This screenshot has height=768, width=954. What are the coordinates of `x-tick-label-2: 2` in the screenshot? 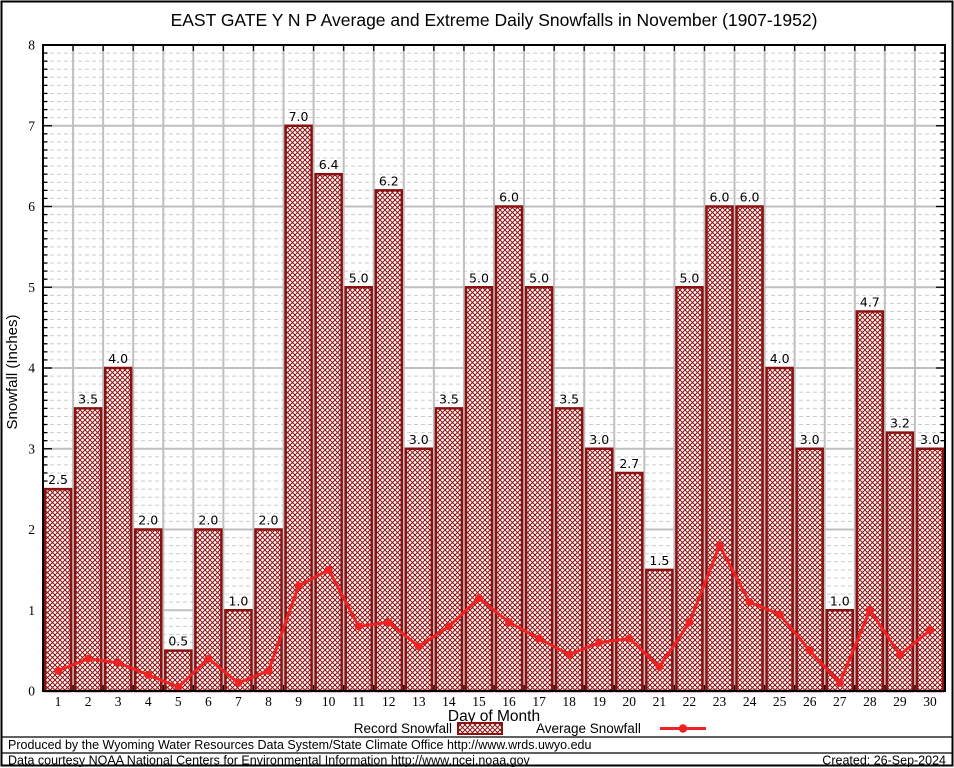 It's located at (88, 701).